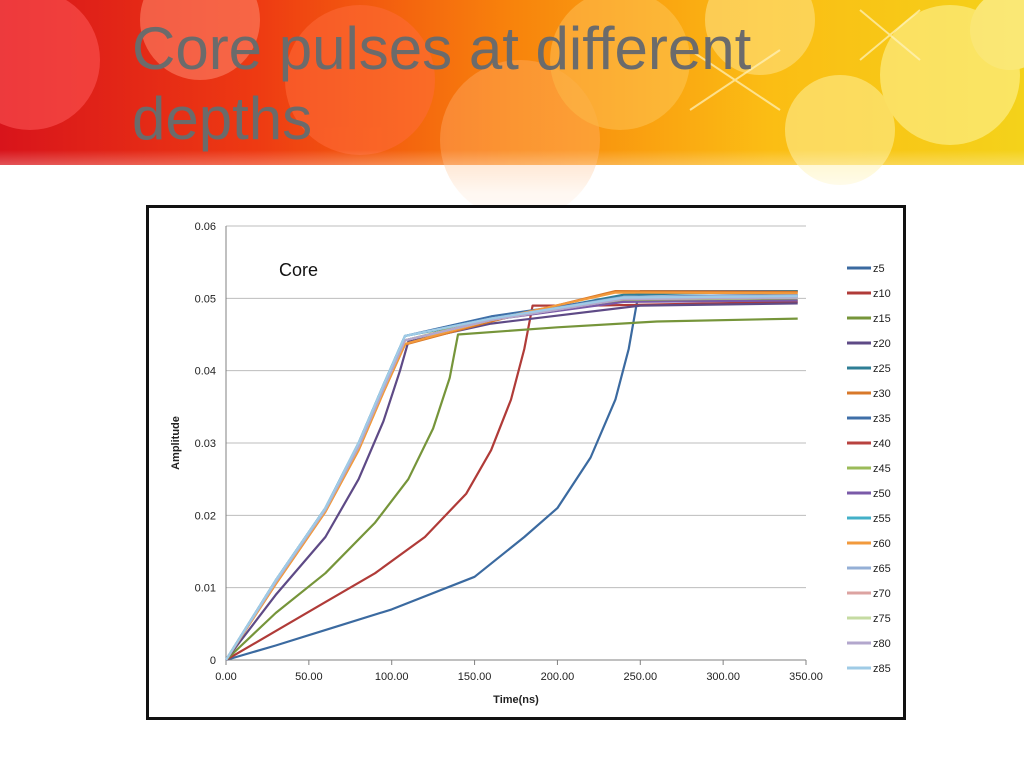 This screenshot has width=1024, height=768. I want to click on y-tick-label: 0.06, so click(205, 227).